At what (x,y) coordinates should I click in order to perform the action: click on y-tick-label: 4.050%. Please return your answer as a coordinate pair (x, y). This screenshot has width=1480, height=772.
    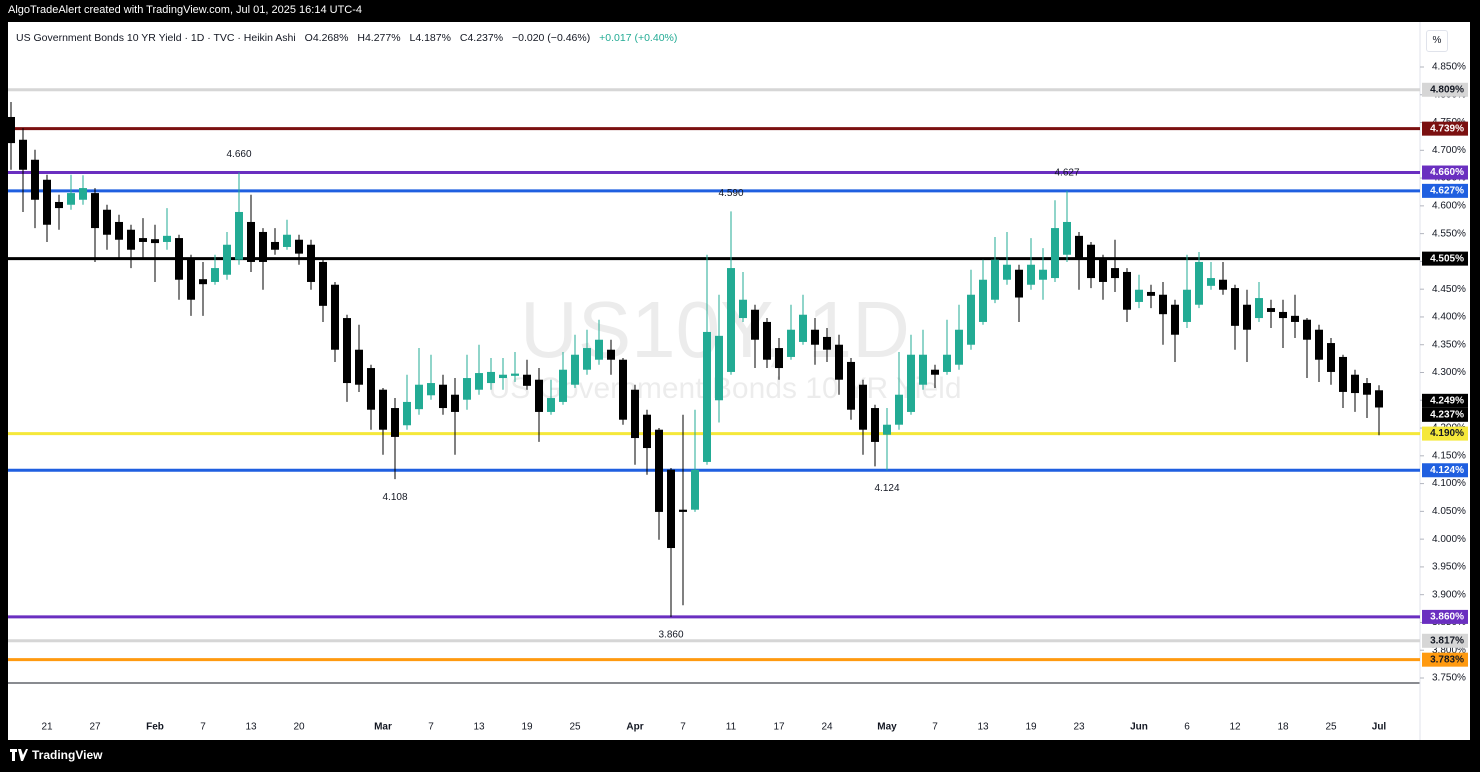
    Looking at the image, I should click on (1449, 511).